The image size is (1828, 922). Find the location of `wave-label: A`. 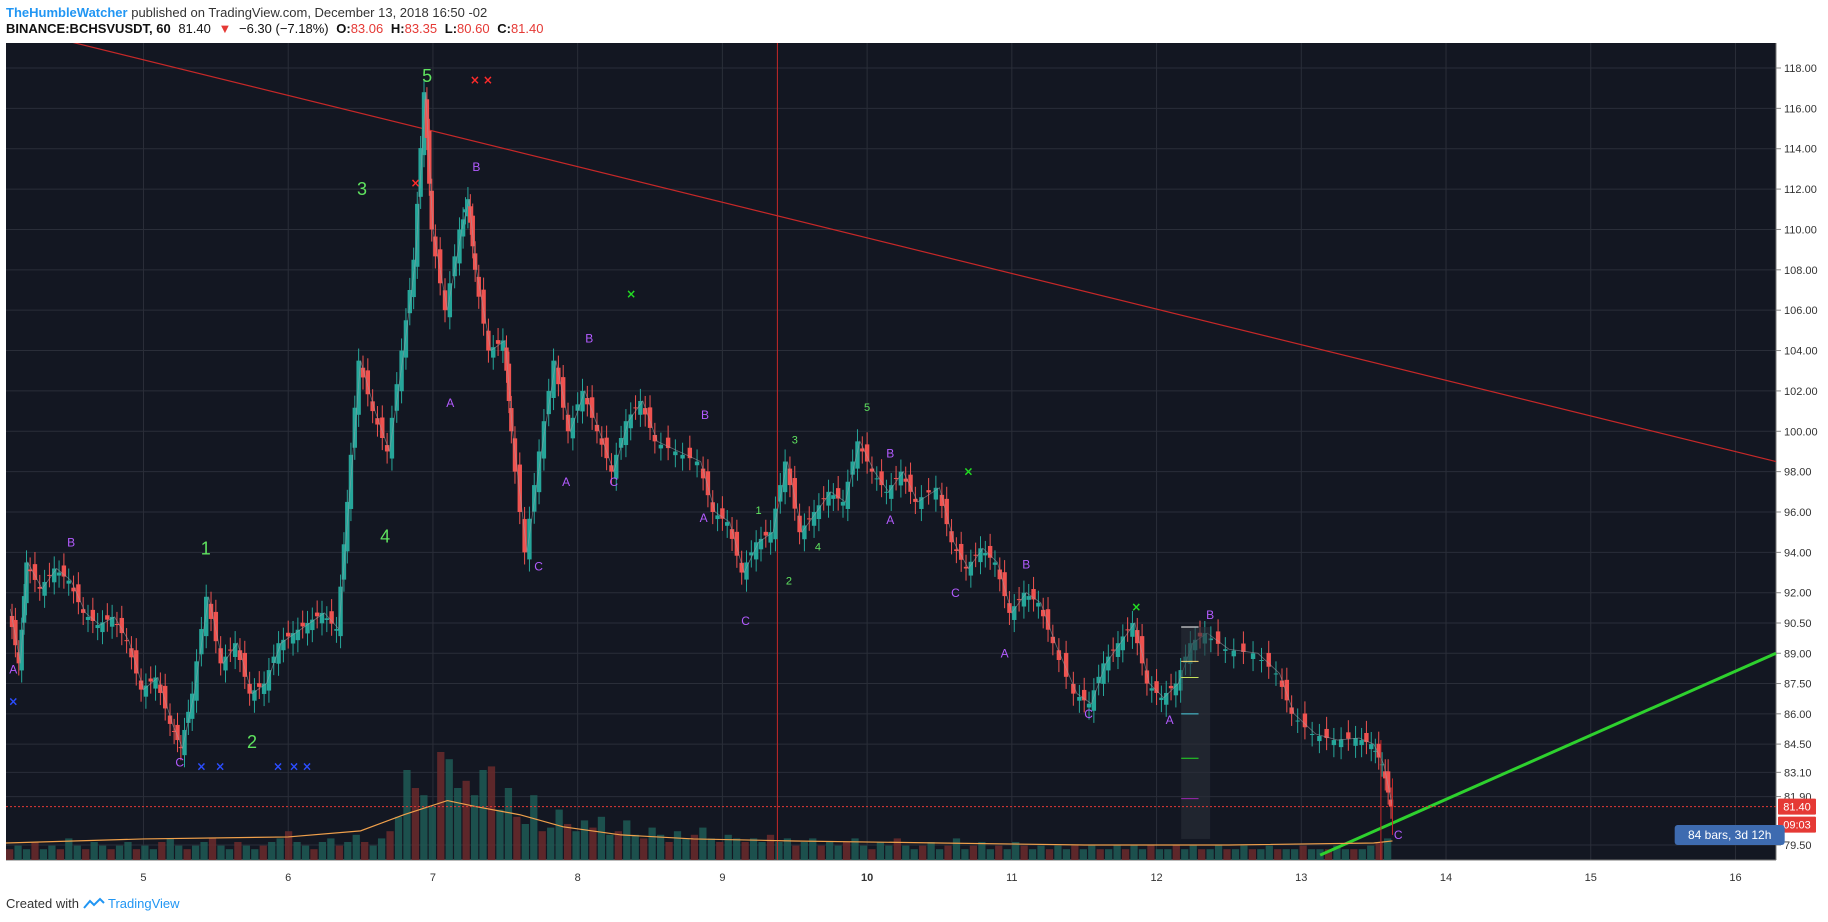

wave-label: A is located at coordinates (1005, 653).